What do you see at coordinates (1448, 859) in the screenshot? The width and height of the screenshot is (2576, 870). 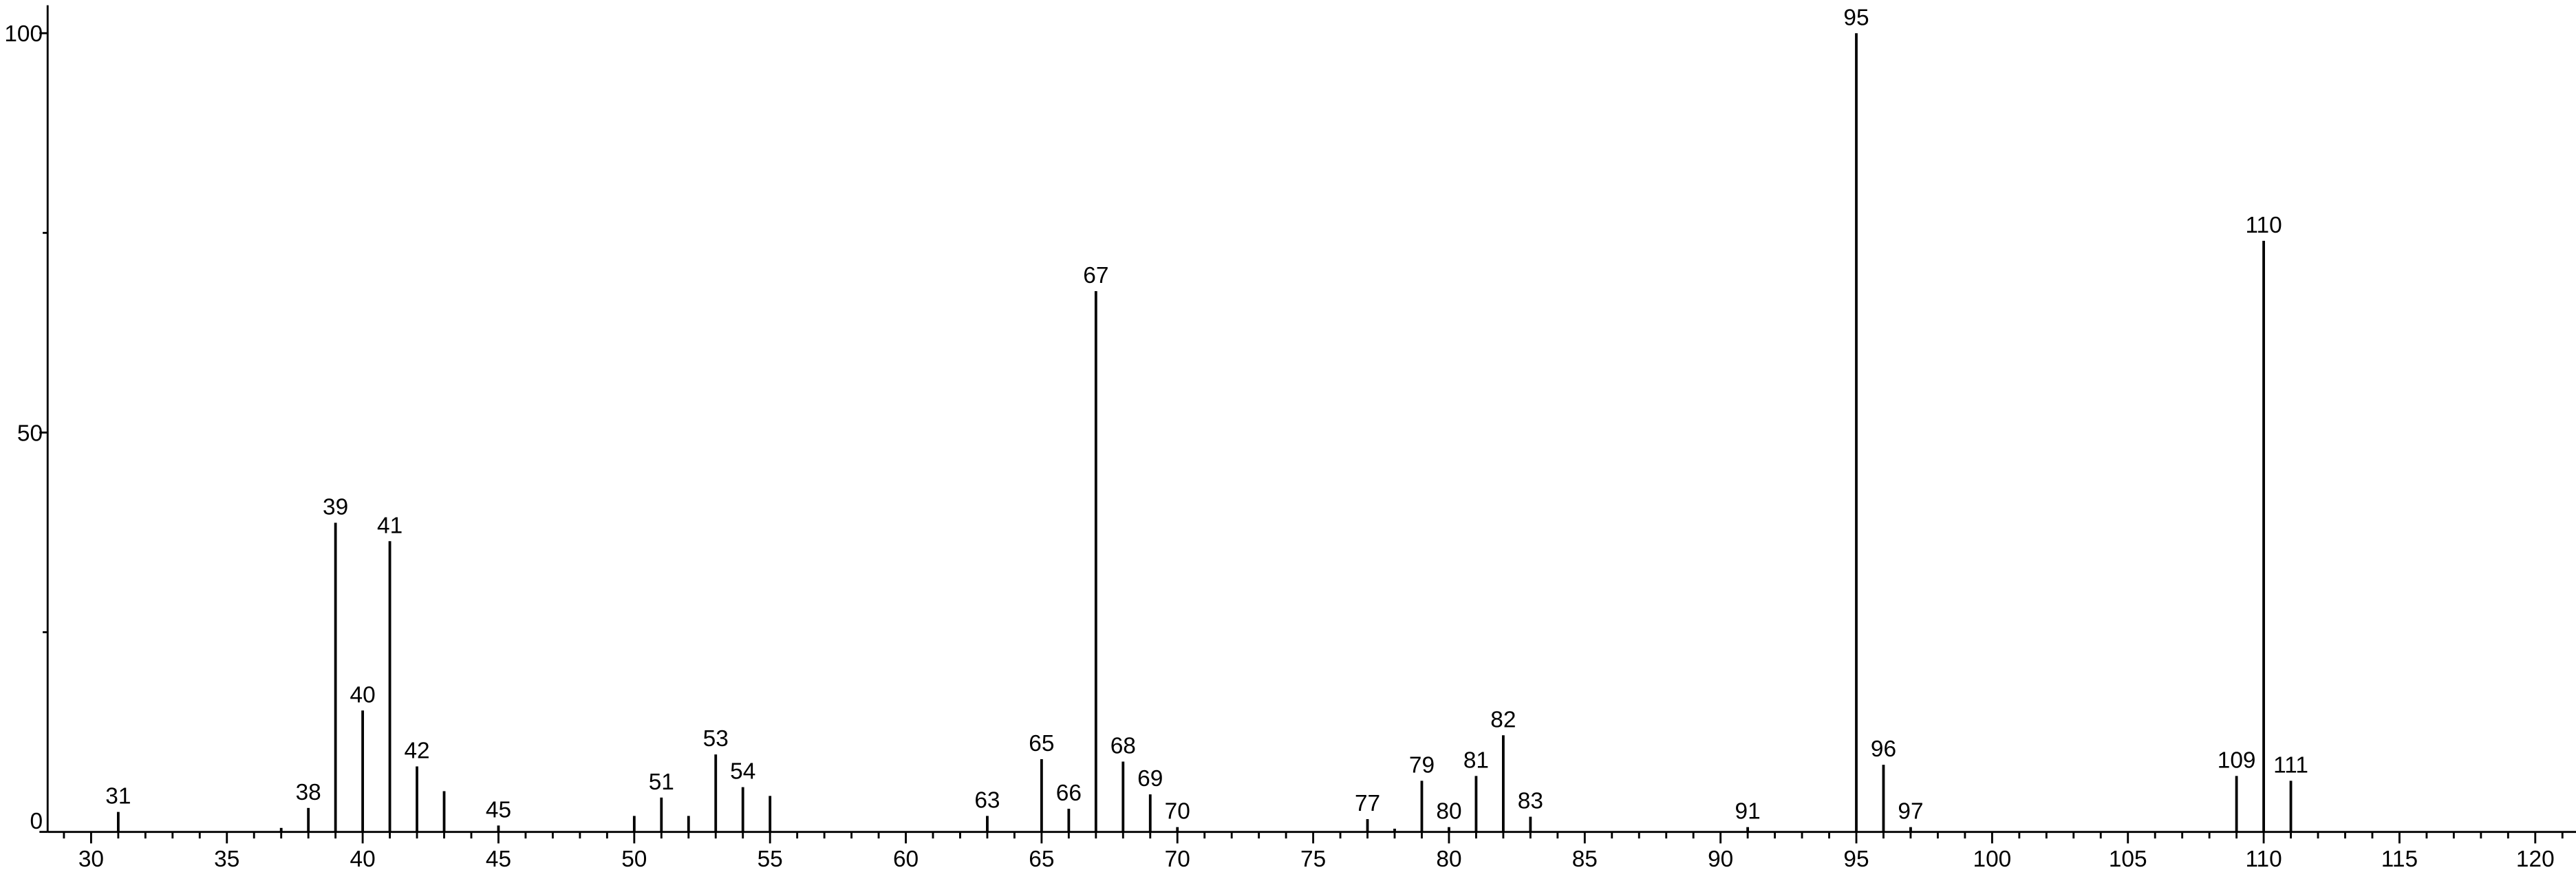 I see `x-tick-label: 80` at bounding box center [1448, 859].